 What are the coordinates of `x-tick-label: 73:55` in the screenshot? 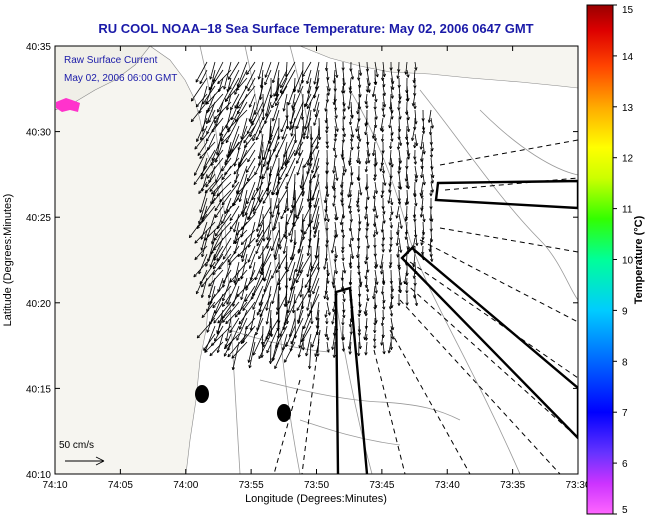 It's located at (251, 485).